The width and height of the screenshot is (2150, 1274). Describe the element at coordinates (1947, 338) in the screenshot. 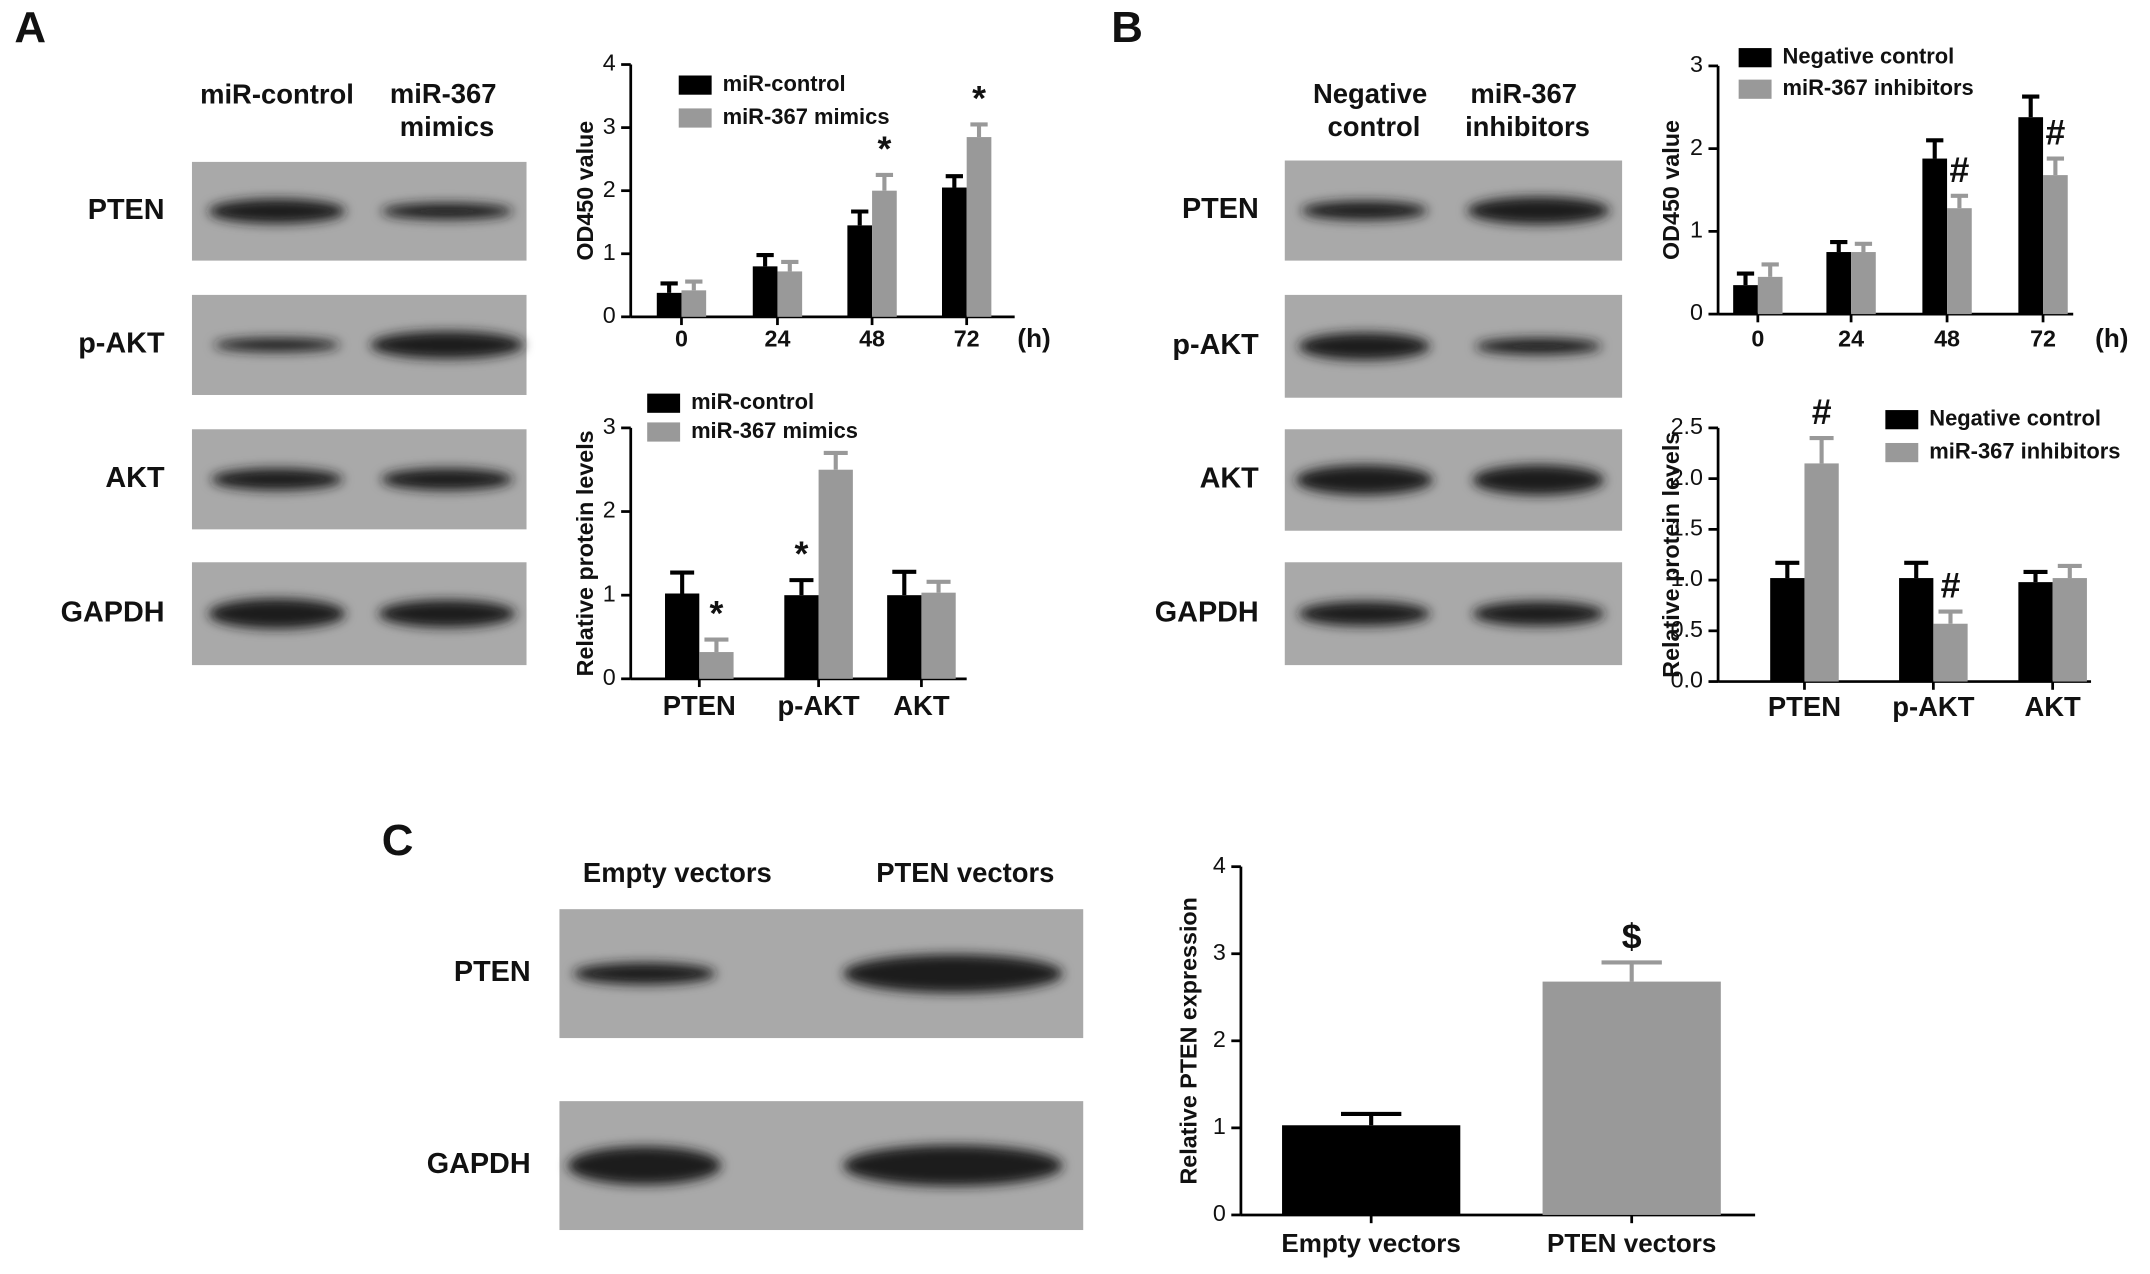

I see `x-tick-label: 48` at that location.